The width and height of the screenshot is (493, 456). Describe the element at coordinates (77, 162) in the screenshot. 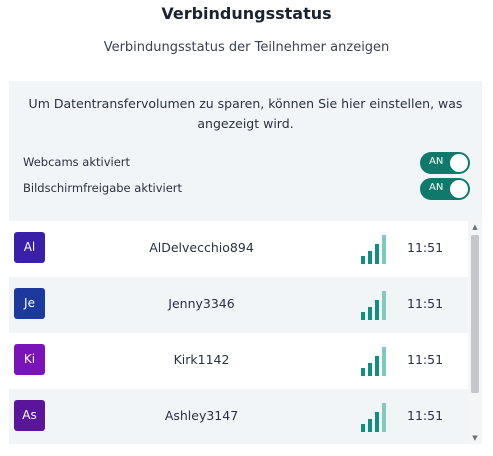

I see `webcams-setting-label: Webcams aktiviert` at that location.